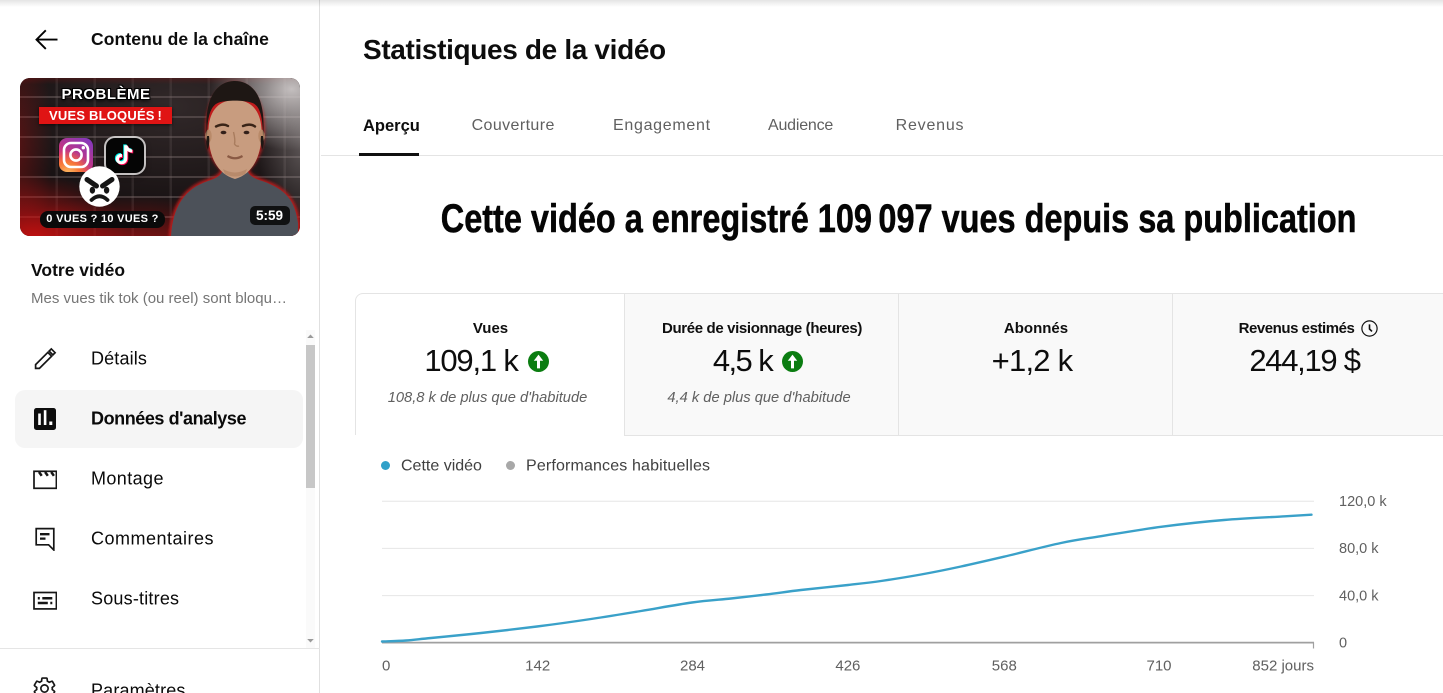 This screenshot has width=1443, height=693. I want to click on svg-text: 142, so click(537, 666).